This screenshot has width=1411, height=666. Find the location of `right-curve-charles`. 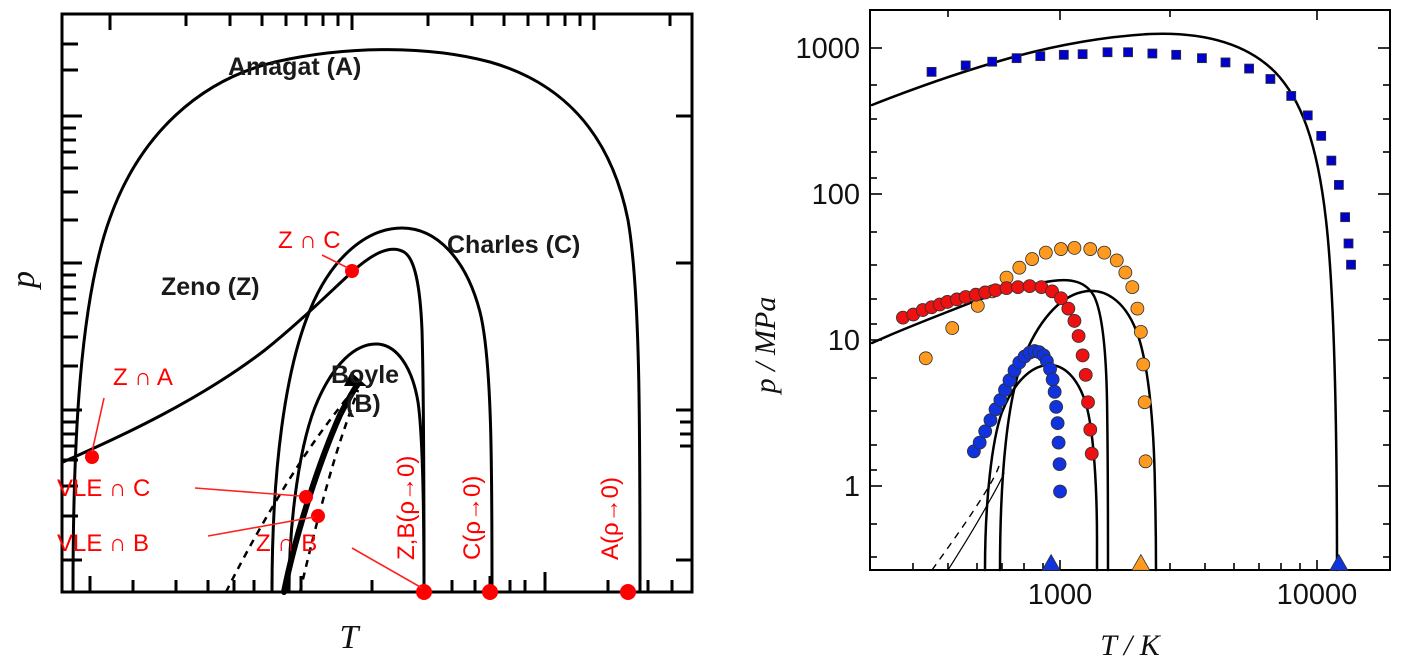

right-curve-charles is located at coordinates (1078, 430).